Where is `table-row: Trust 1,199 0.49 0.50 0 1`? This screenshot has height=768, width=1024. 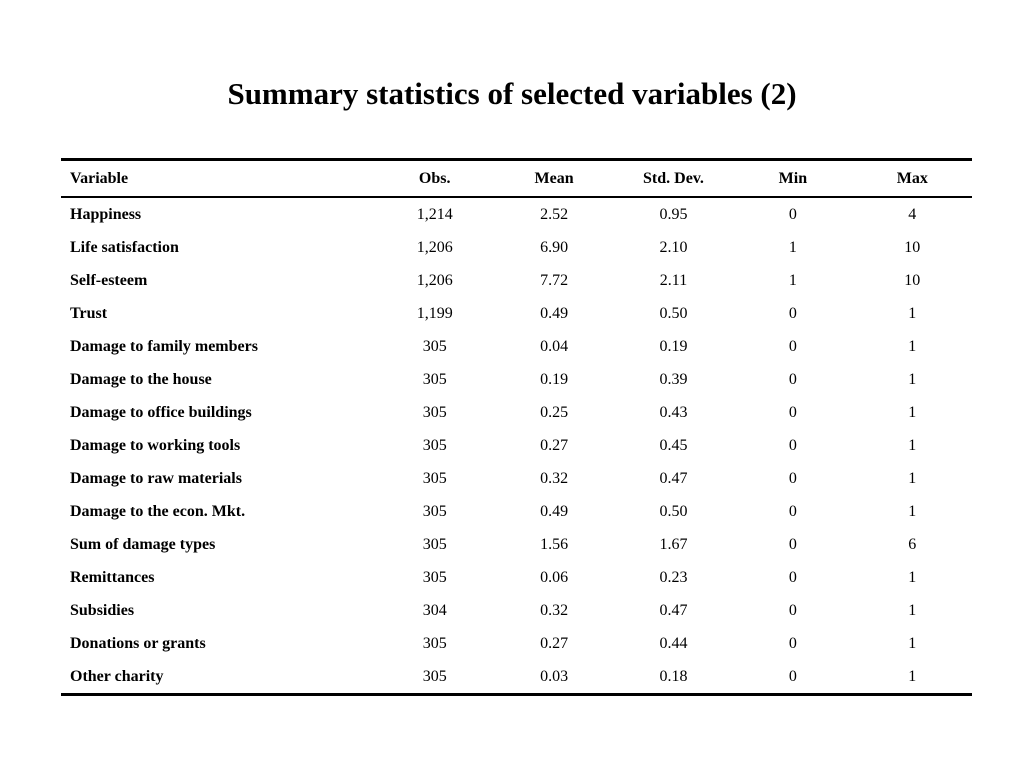 table-row: Trust 1,199 0.49 0.50 0 1 is located at coordinates (516, 313).